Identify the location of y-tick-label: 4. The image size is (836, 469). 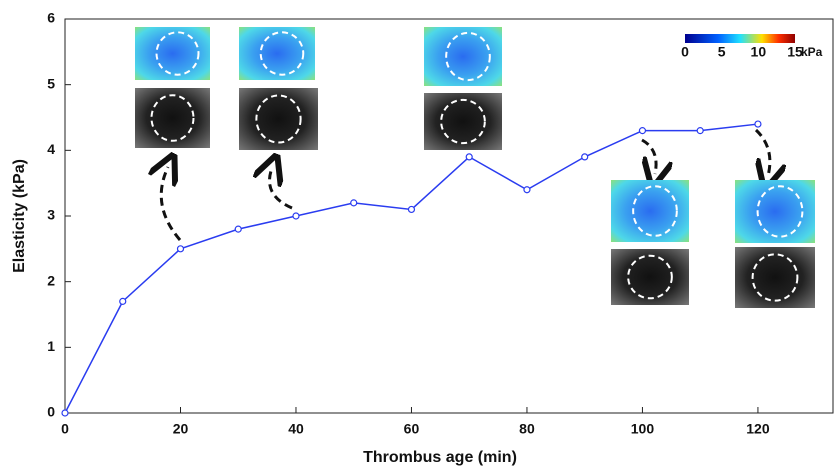
(51, 149).